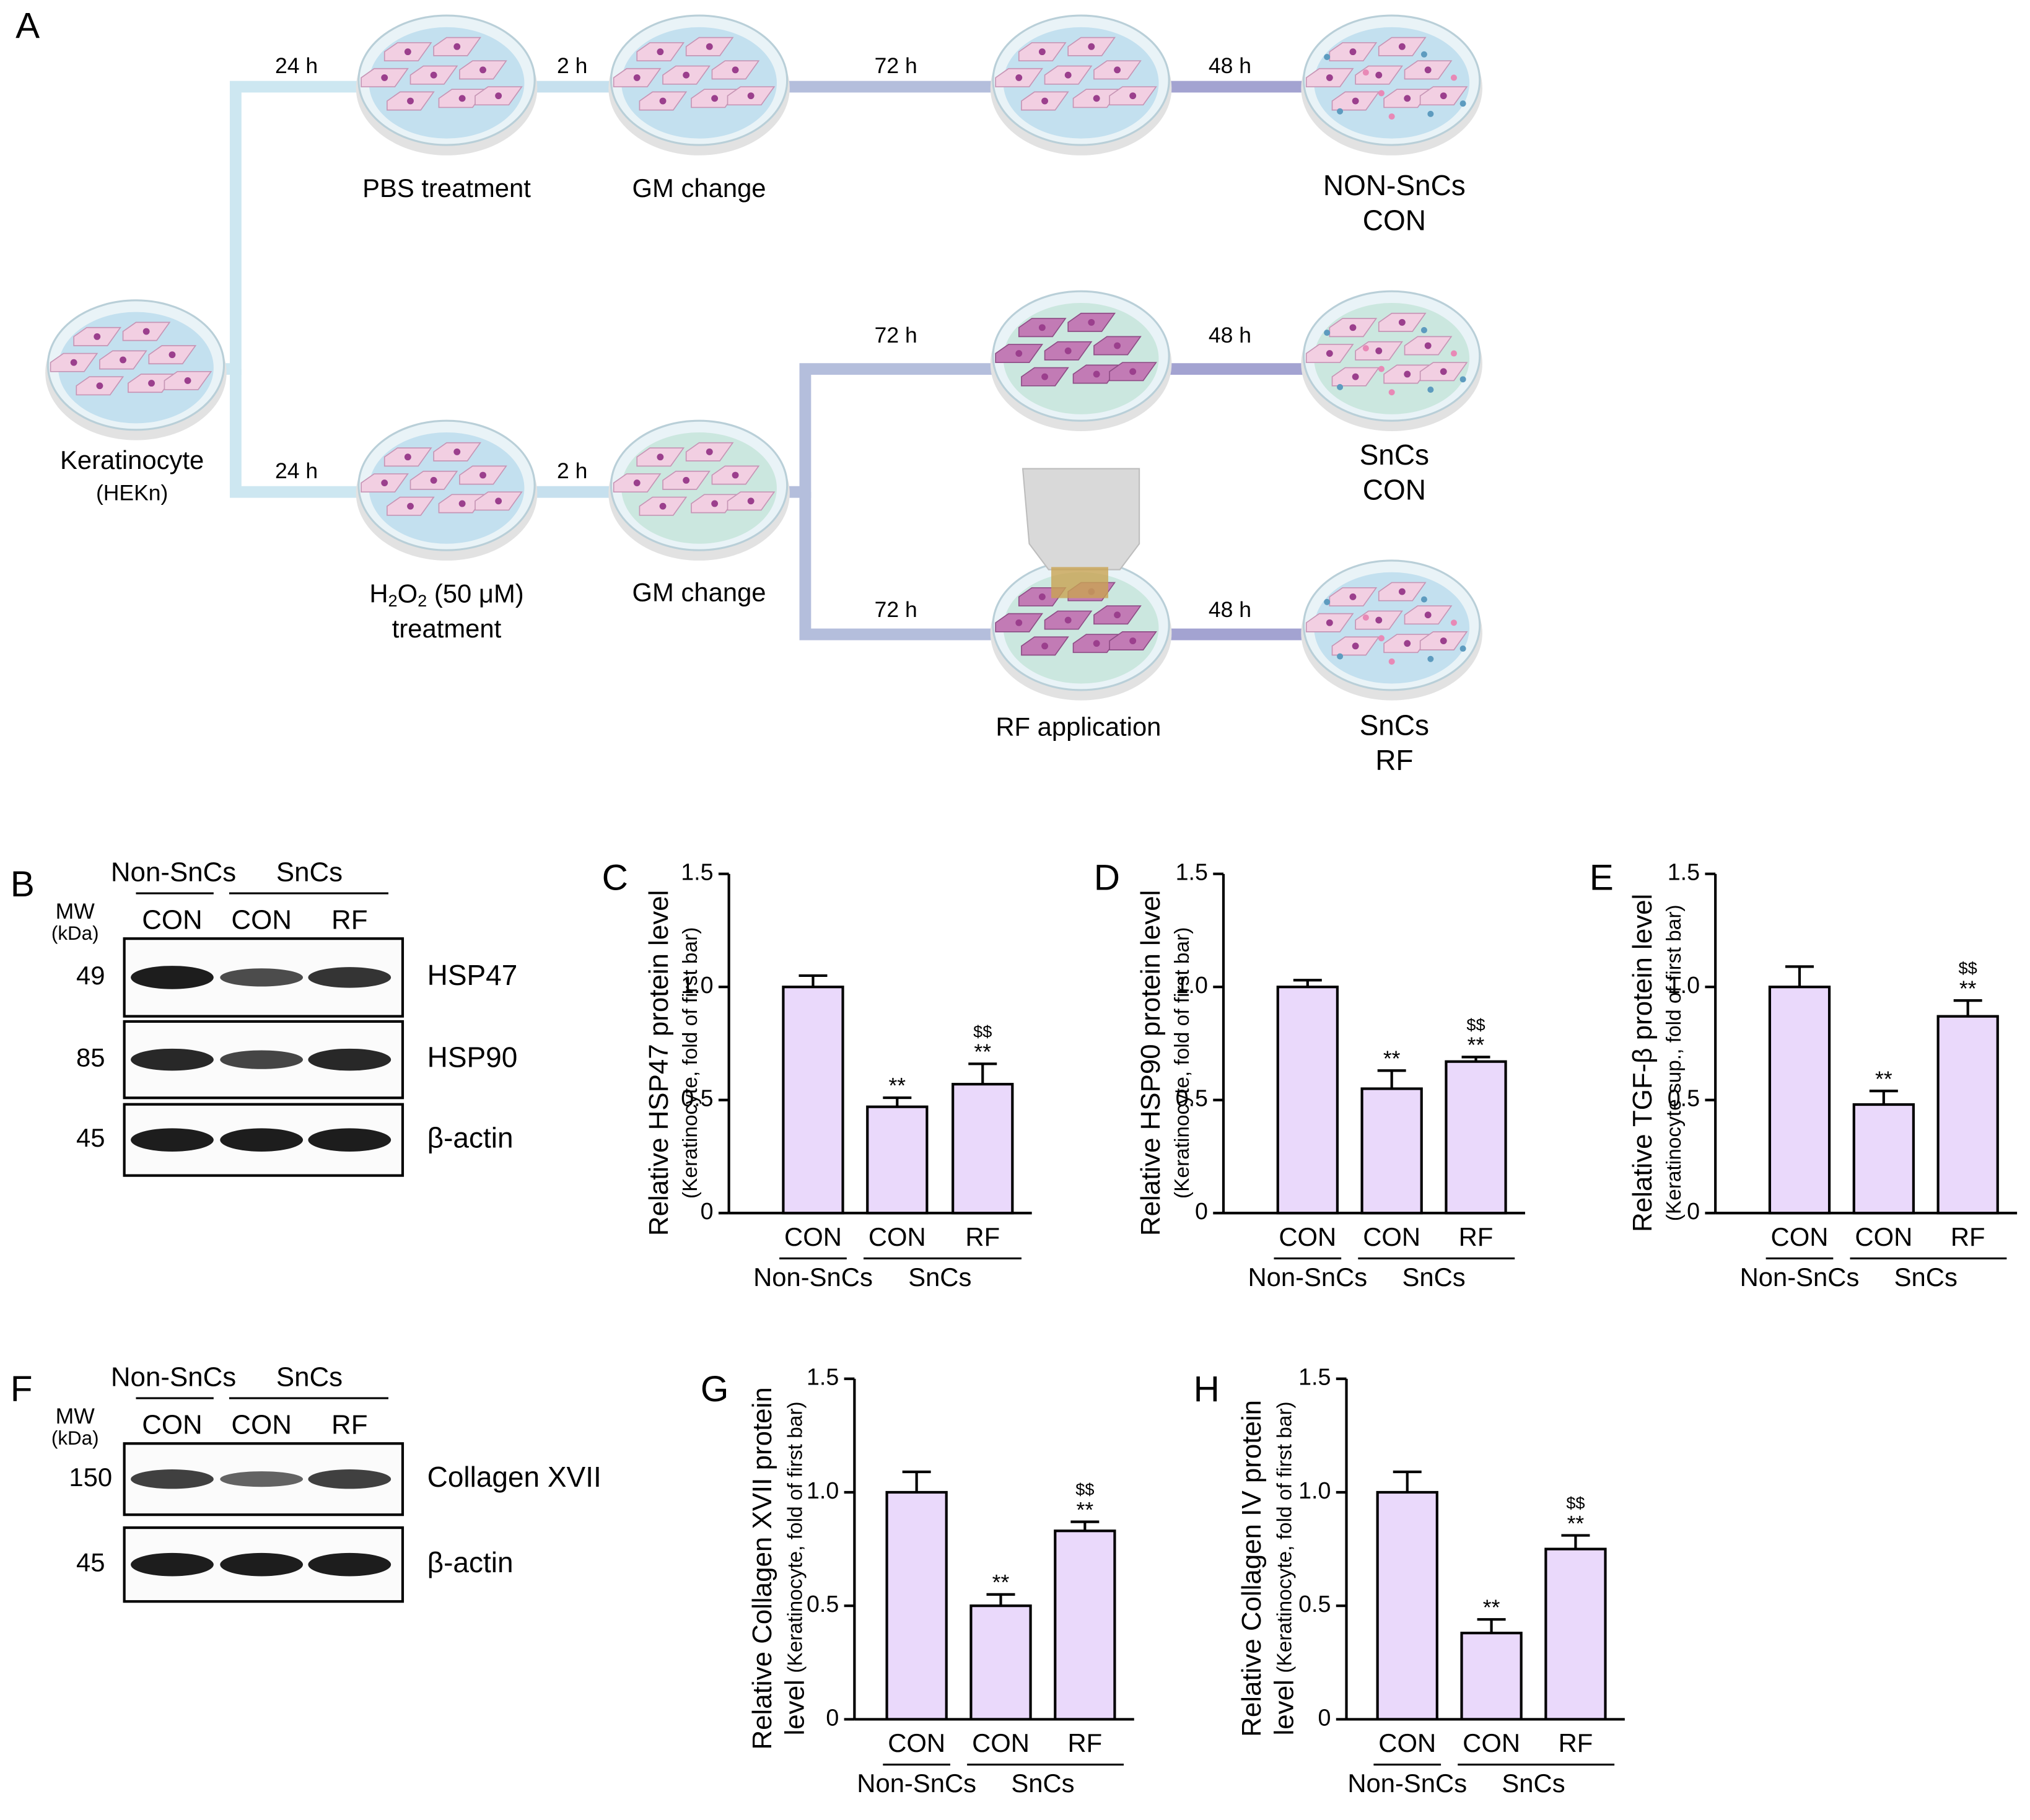 The image size is (2030, 1820). I want to click on y-tick-label: 1.0, so click(1684, 985).